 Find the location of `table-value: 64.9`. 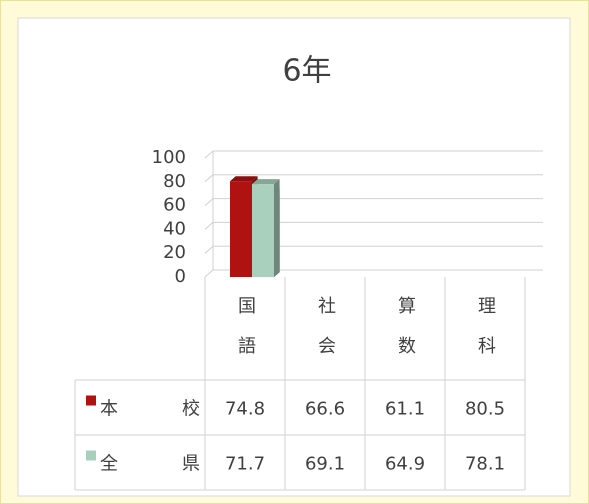

table-value: 64.9 is located at coordinates (405, 464).